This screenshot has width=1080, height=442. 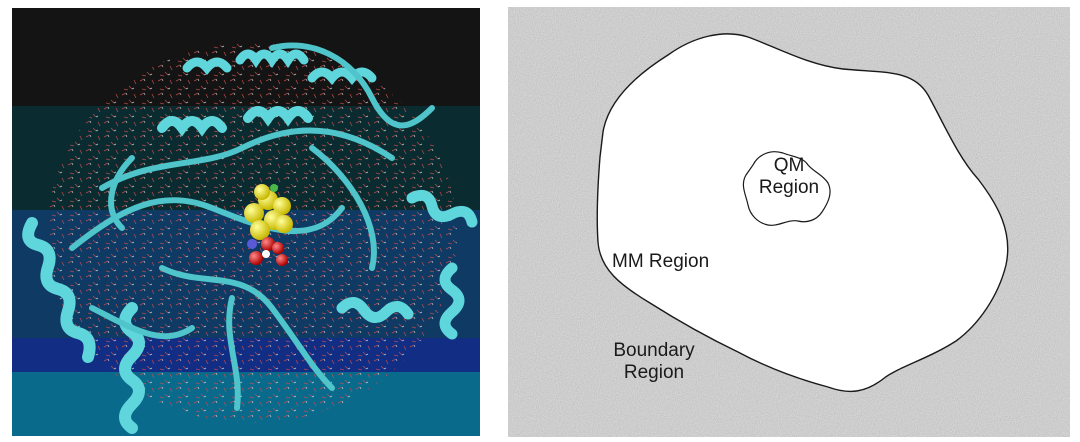 I want to click on qm-region-label: QM Region, so click(x=789, y=177).